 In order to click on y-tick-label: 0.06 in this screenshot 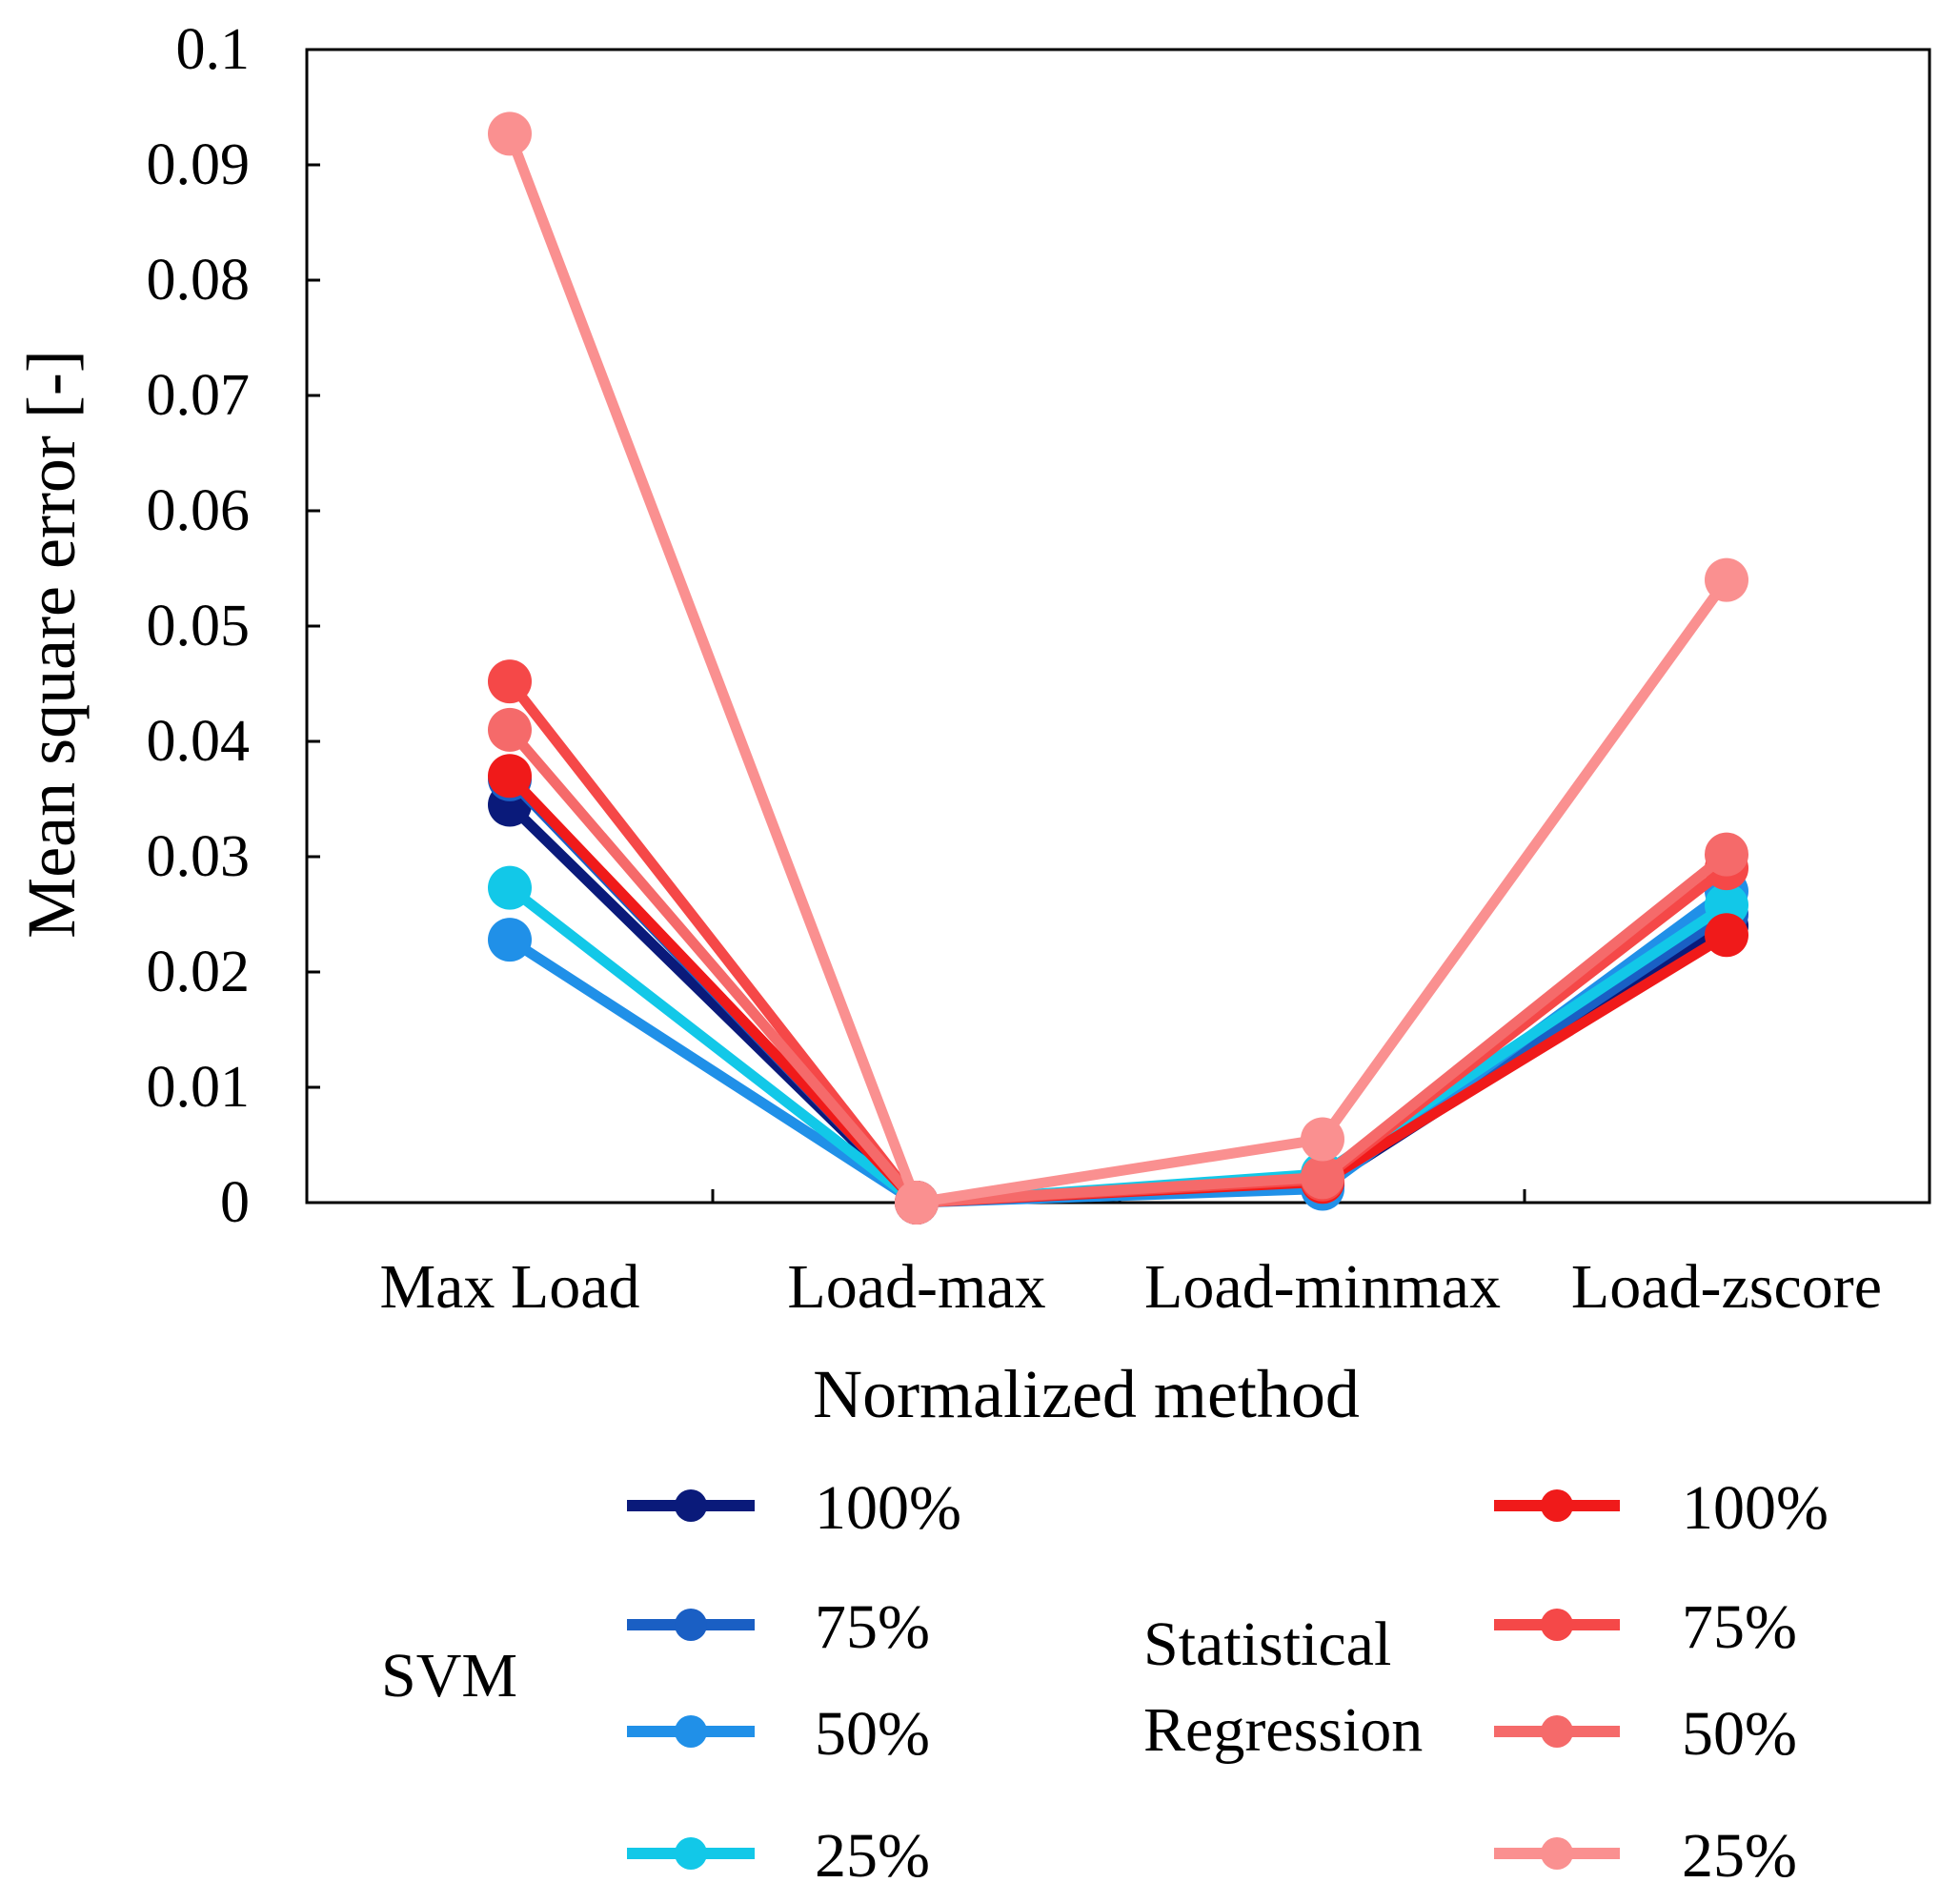, I will do `click(199, 510)`.